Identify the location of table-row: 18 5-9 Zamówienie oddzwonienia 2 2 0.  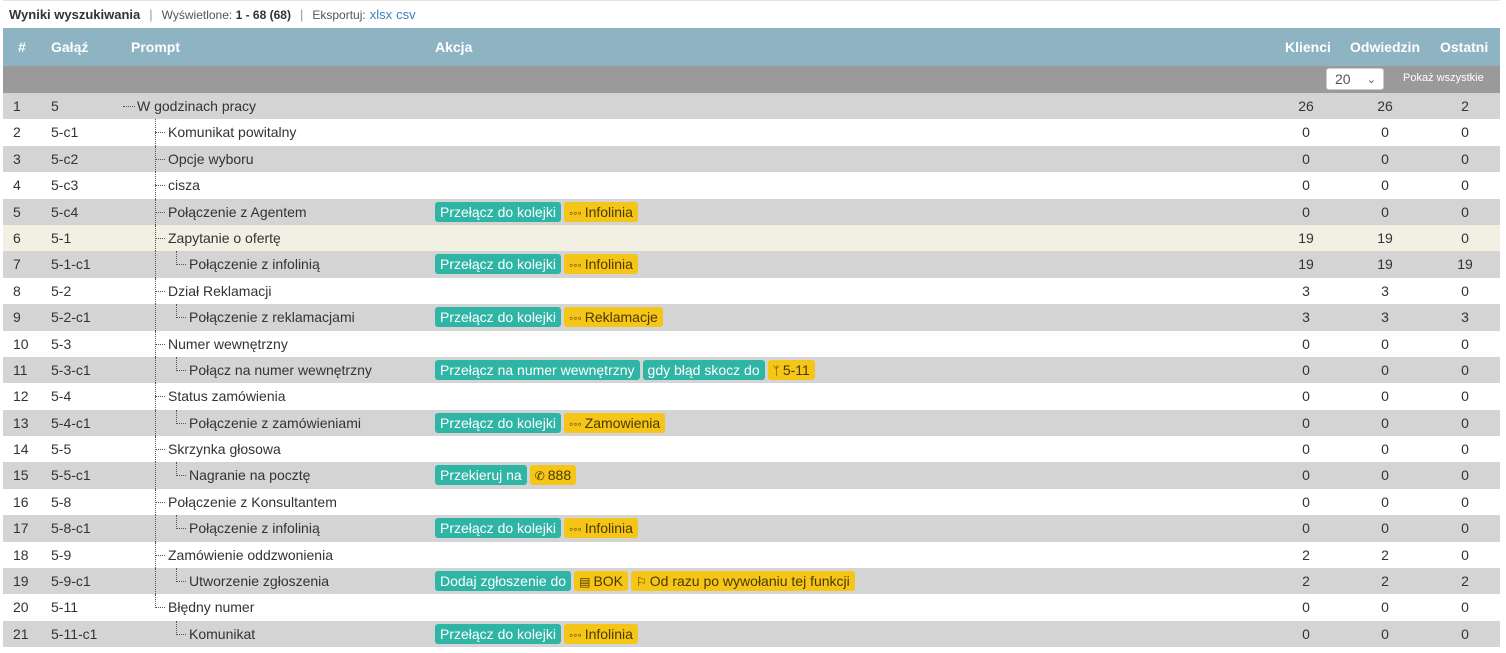
(751, 555).